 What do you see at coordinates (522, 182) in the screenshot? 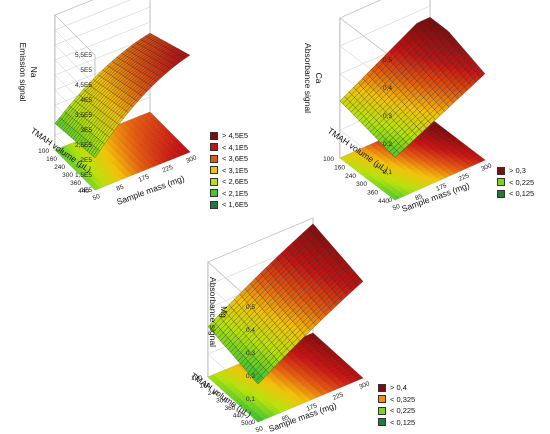
I see `legend-label: < 0,225` at bounding box center [522, 182].